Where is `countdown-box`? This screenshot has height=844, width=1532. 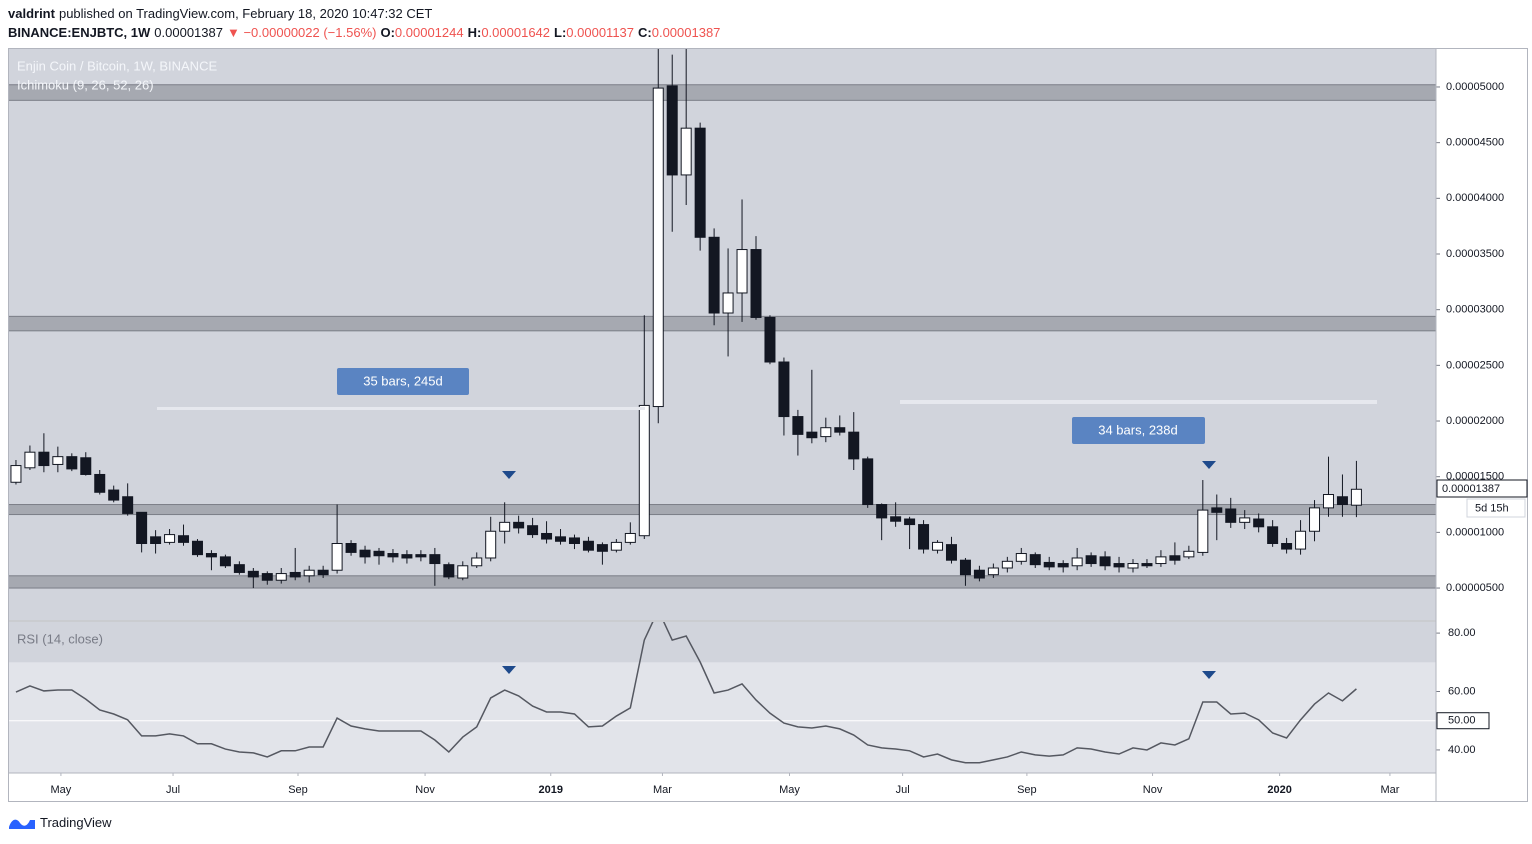 countdown-box is located at coordinates (1496, 508).